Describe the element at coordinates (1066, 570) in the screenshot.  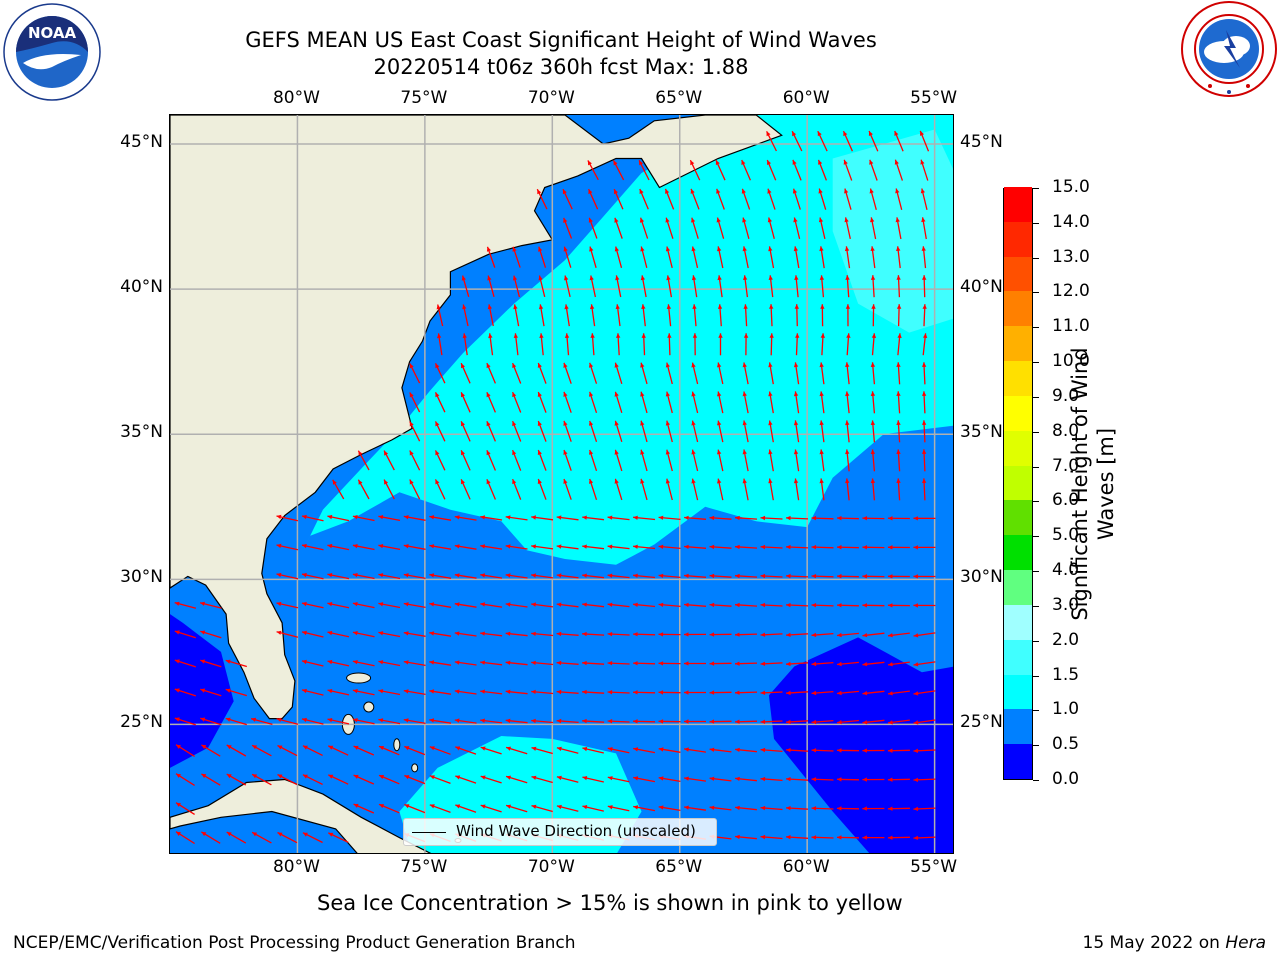
I see `colorbar-tick-label: 4.0` at that location.